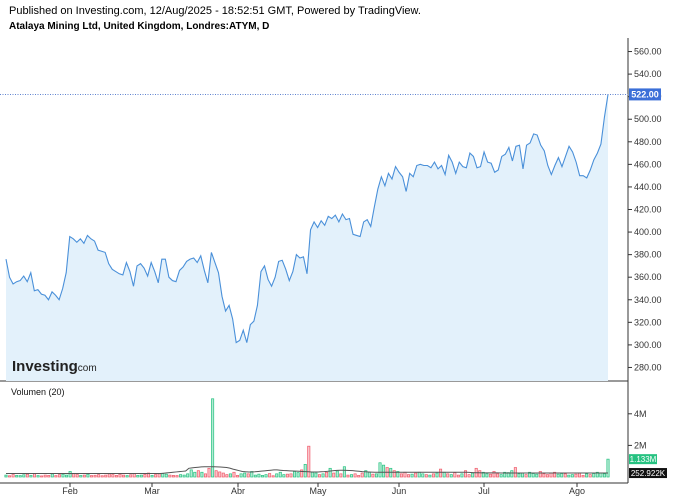 Image resolution: width=674 pixels, height=500 pixels. I want to click on last-price-label: 522.00, so click(645, 94).